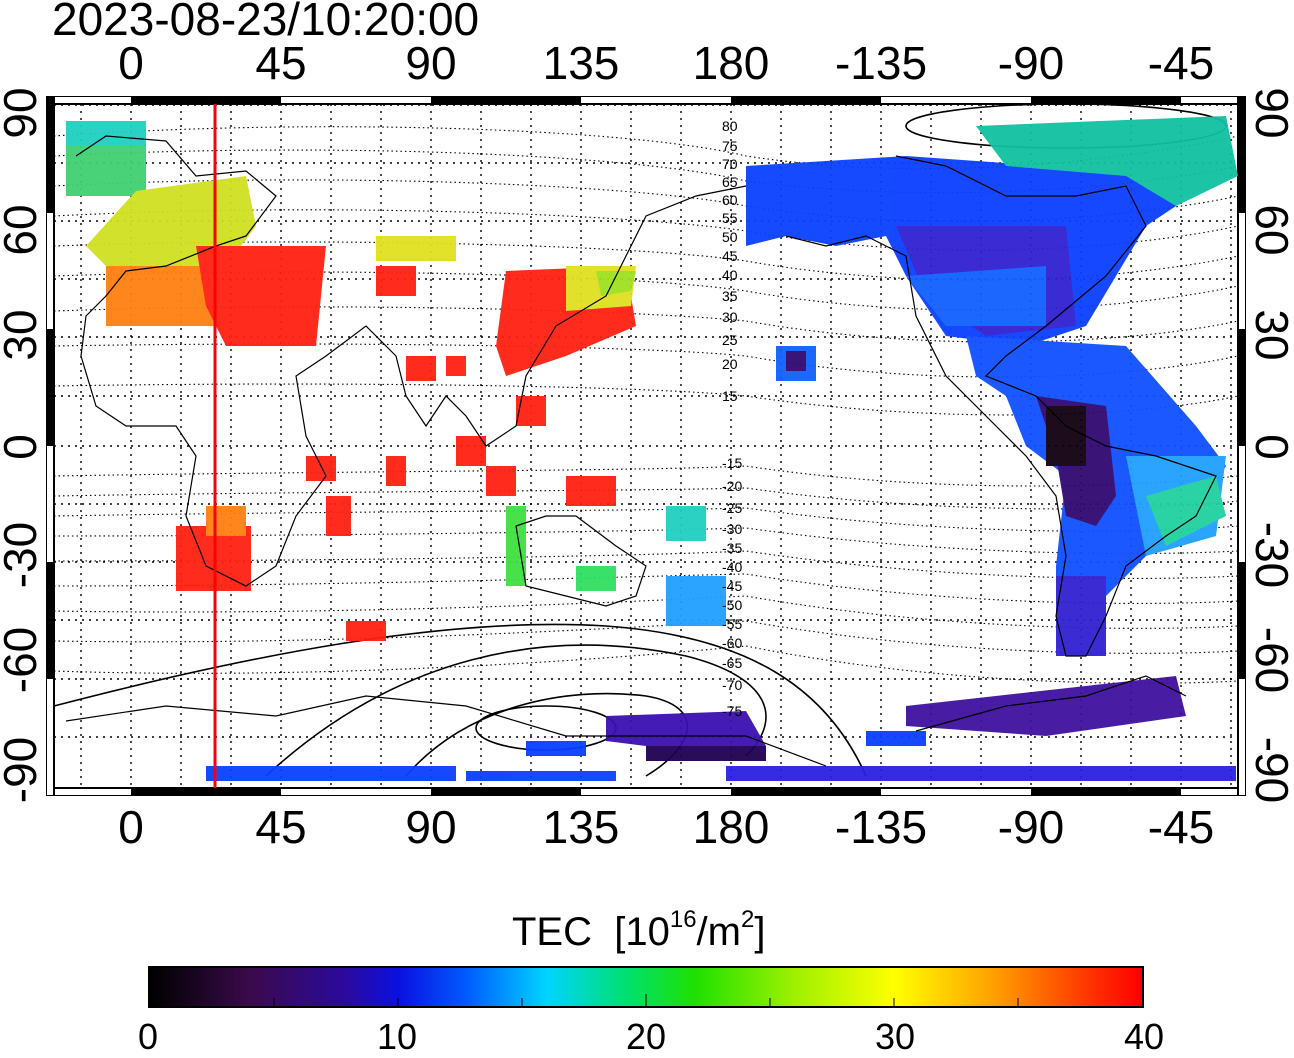 The image size is (1294, 1058). I want to click on unit-exponent: 16, so click(683, 919).